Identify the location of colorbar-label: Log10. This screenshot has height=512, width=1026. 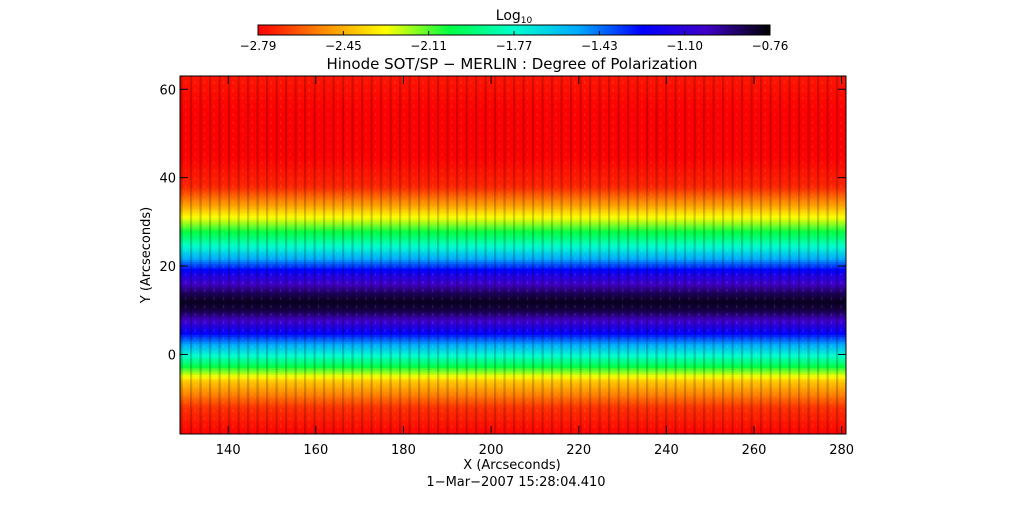
(514, 17).